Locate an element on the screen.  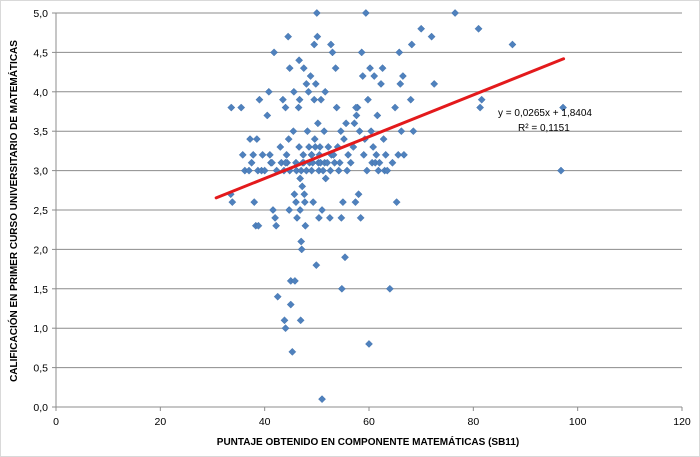
y-tick-label: 1,5 is located at coordinates (40, 290).